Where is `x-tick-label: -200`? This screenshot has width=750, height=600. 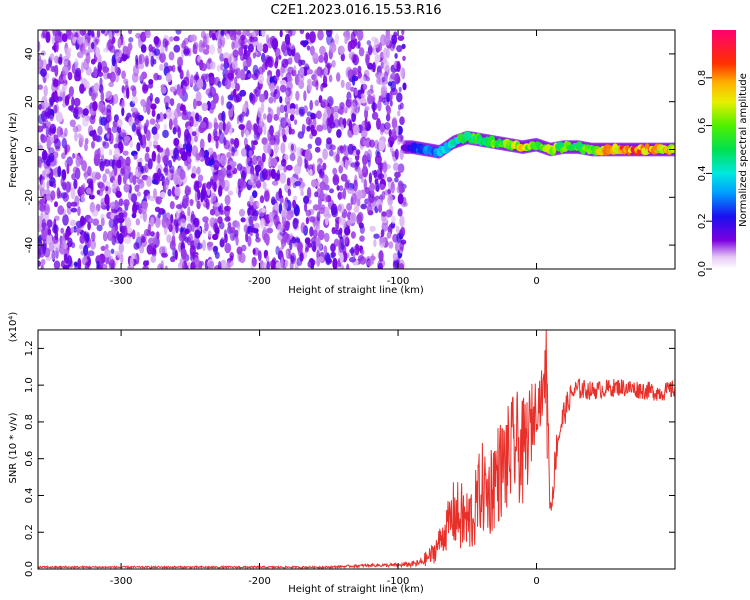 x-tick-label: -200 is located at coordinates (259, 281).